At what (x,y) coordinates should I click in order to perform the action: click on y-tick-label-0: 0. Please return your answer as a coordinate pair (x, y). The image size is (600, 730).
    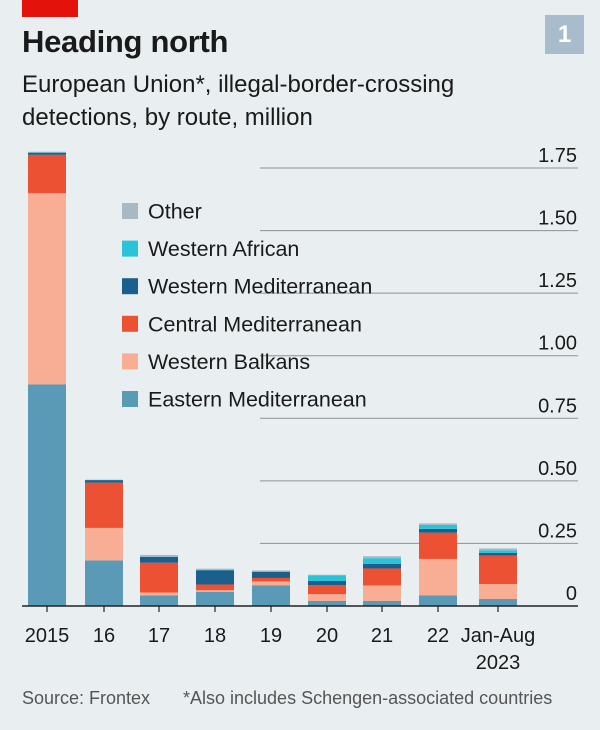
    Looking at the image, I should click on (571, 594).